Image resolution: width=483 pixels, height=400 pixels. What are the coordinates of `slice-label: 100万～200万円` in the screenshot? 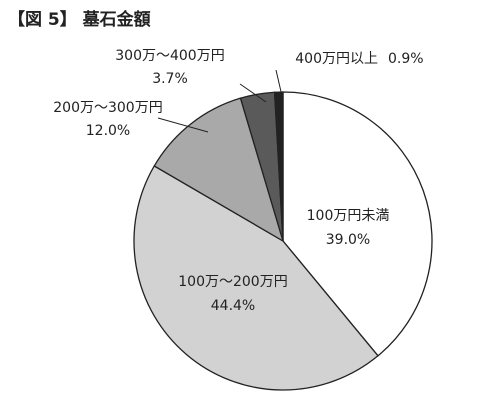 It's located at (232, 282).